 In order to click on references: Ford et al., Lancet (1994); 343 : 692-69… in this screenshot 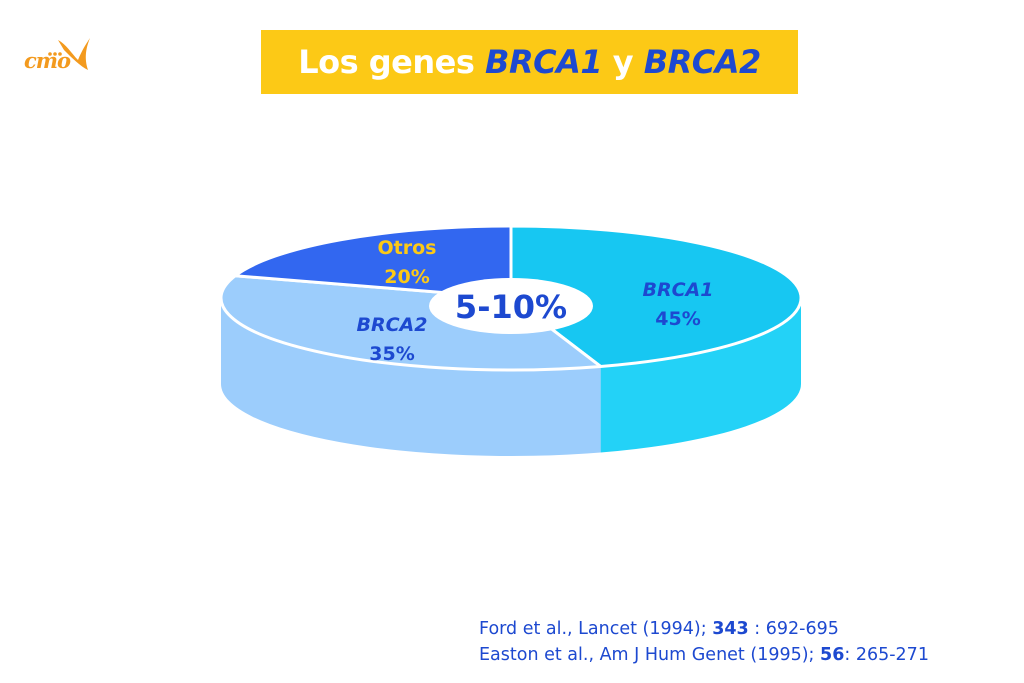, I will do `click(704, 642)`.